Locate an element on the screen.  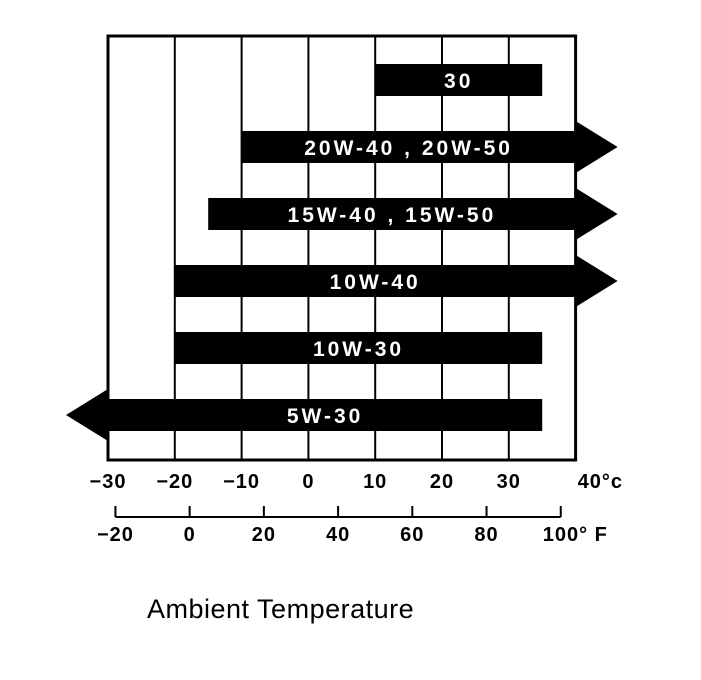
viscosity-bar-label: 20W-40 , 20W-50 is located at coordinates (408, 148).